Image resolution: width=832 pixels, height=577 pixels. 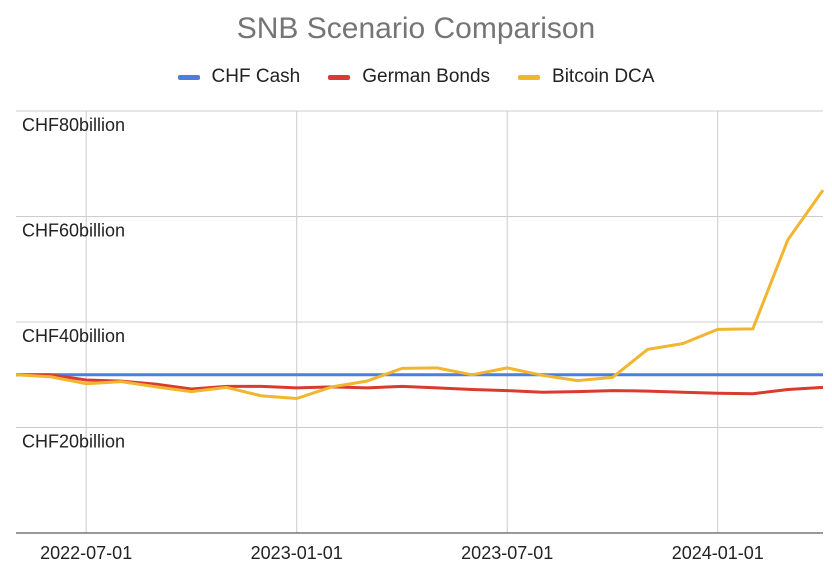 What do you see at coordinates (188, 77) in the screenshot?
I see `legend-swatch-chf-cash` at bounding box center [188, 77].